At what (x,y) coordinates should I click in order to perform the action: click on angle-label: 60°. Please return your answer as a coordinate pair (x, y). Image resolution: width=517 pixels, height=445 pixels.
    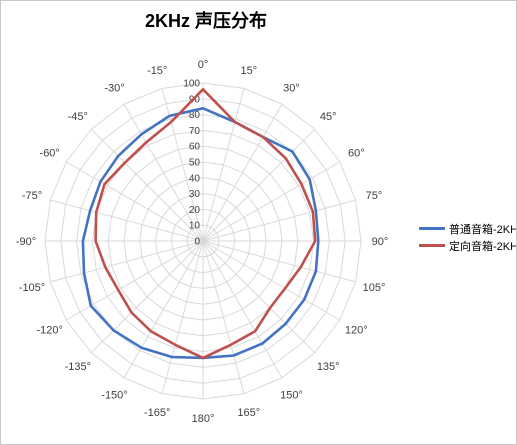
    Looking at the image, I should click on (356, 154).